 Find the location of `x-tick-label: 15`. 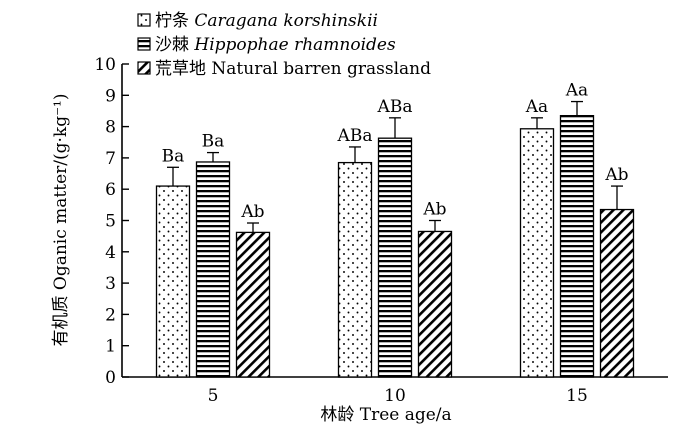

x-tick-label: 15 is located at coordinates (577, 396).